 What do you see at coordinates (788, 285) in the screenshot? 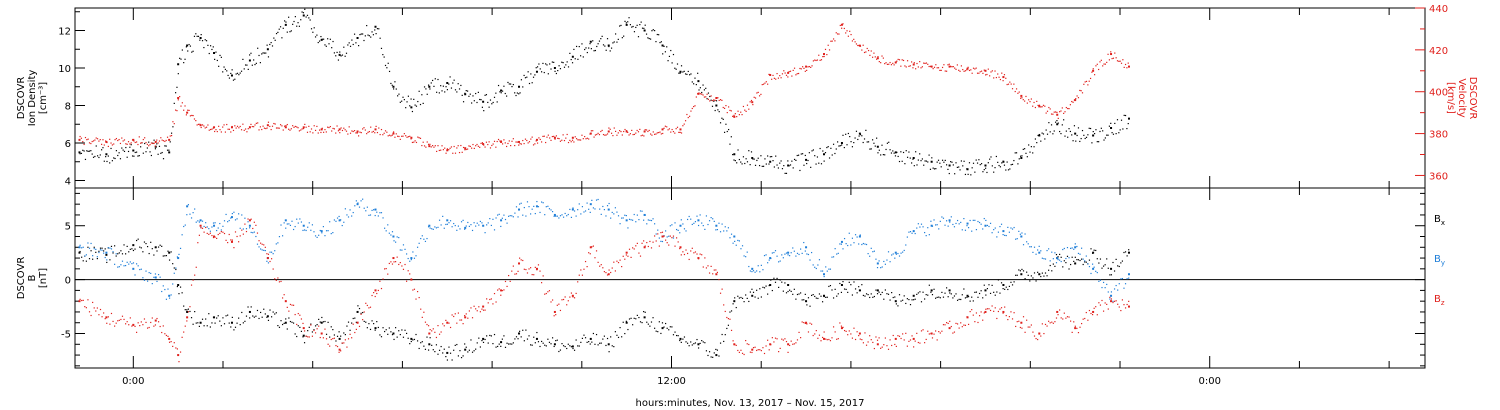
I see `bx-point` at bounding box center [788, 285].